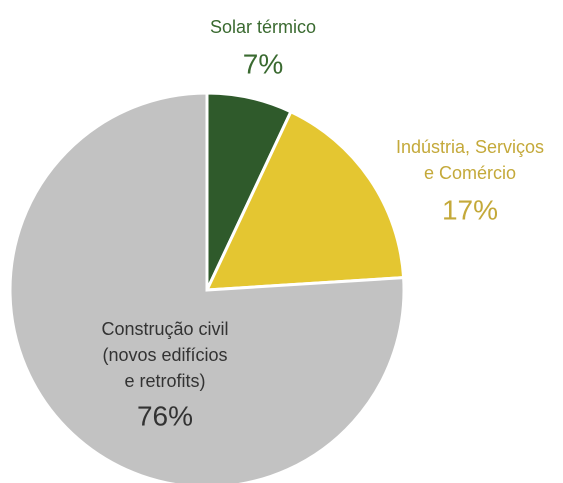 This screenshot has height=483, width=563. Describe the element at coordinates (263, 63) in the screenshot. I see `value-label: 7%` at that location.